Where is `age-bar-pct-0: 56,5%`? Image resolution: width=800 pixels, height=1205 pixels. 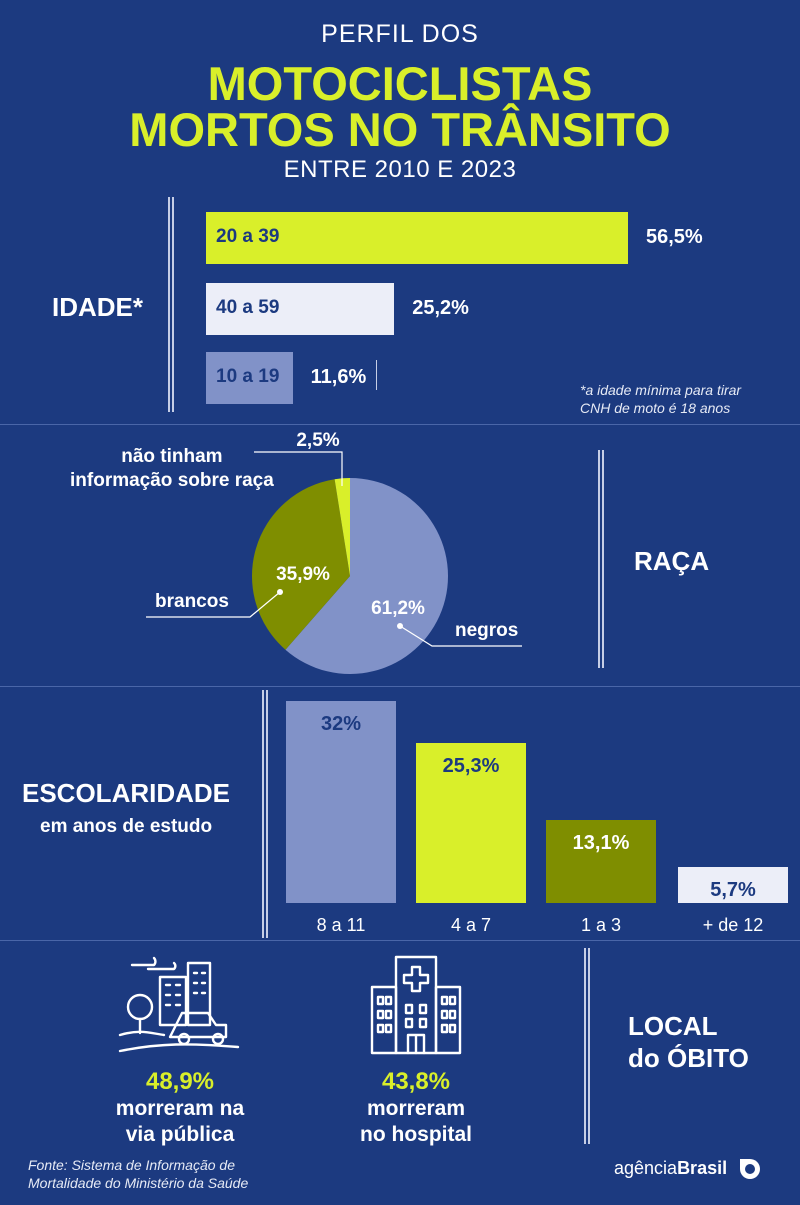 age-bar-pct-0: 56,5% is located at coordinates (674, 237).